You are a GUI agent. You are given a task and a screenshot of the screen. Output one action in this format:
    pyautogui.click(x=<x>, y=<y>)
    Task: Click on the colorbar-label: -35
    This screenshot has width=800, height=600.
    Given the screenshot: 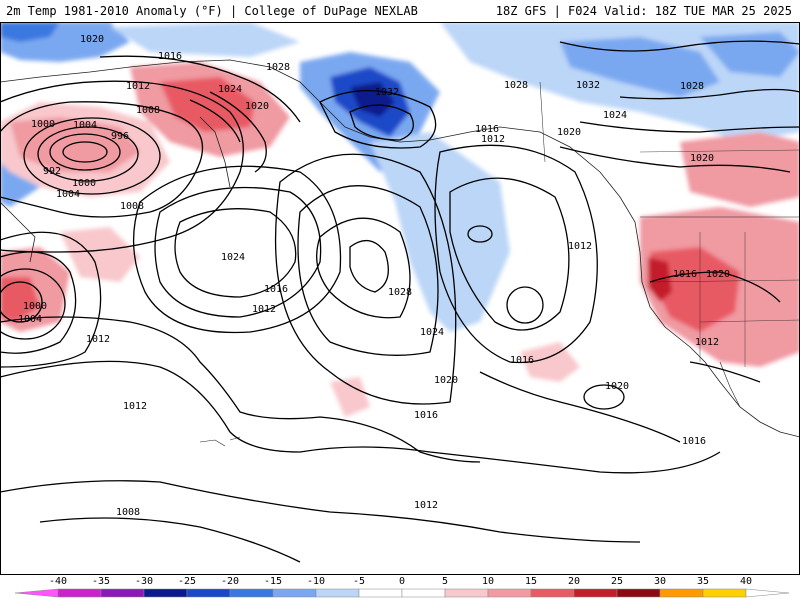 What is the action you would take?
    pyautogui.click(x=101, y=581)
    